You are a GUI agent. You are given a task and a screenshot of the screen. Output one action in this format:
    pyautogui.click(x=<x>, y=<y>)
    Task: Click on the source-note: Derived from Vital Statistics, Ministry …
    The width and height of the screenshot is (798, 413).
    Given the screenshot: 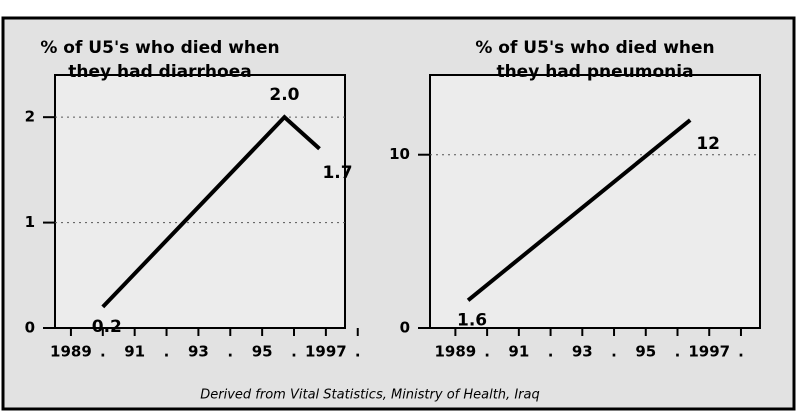 What is the action you would take?
    pyautogui.click(x=369, y=395)
    